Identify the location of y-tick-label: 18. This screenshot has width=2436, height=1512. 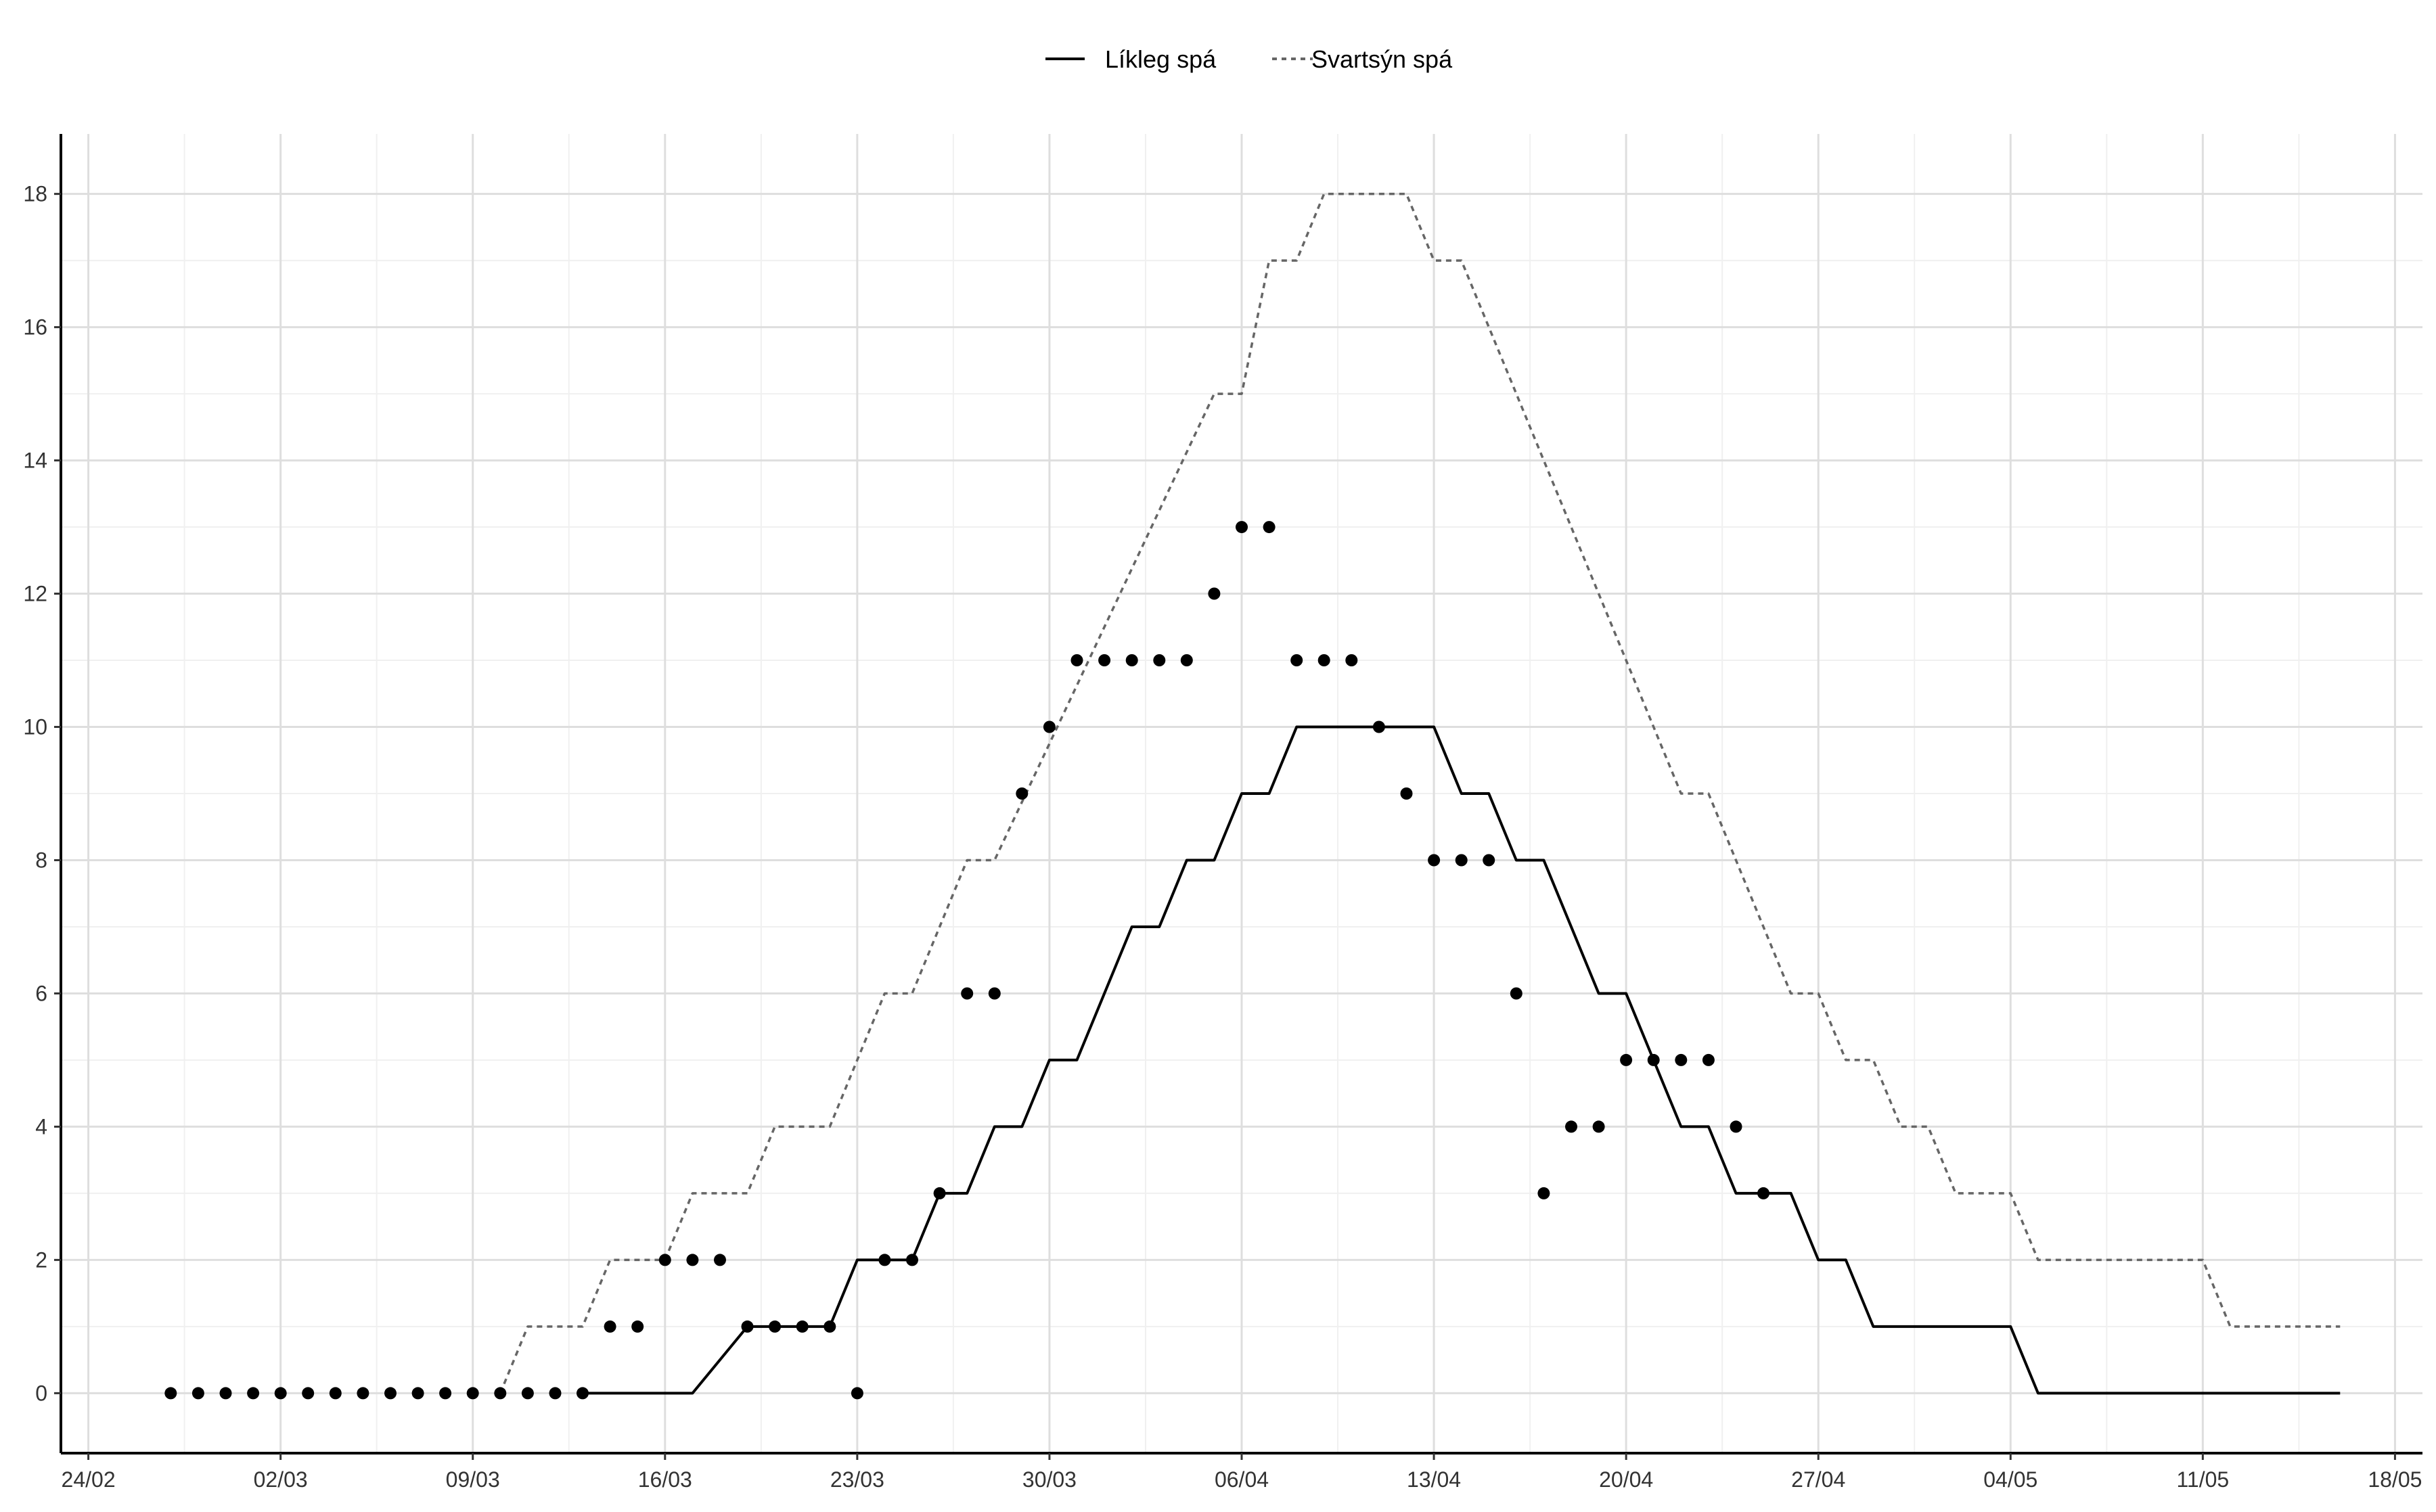
(35, 194).